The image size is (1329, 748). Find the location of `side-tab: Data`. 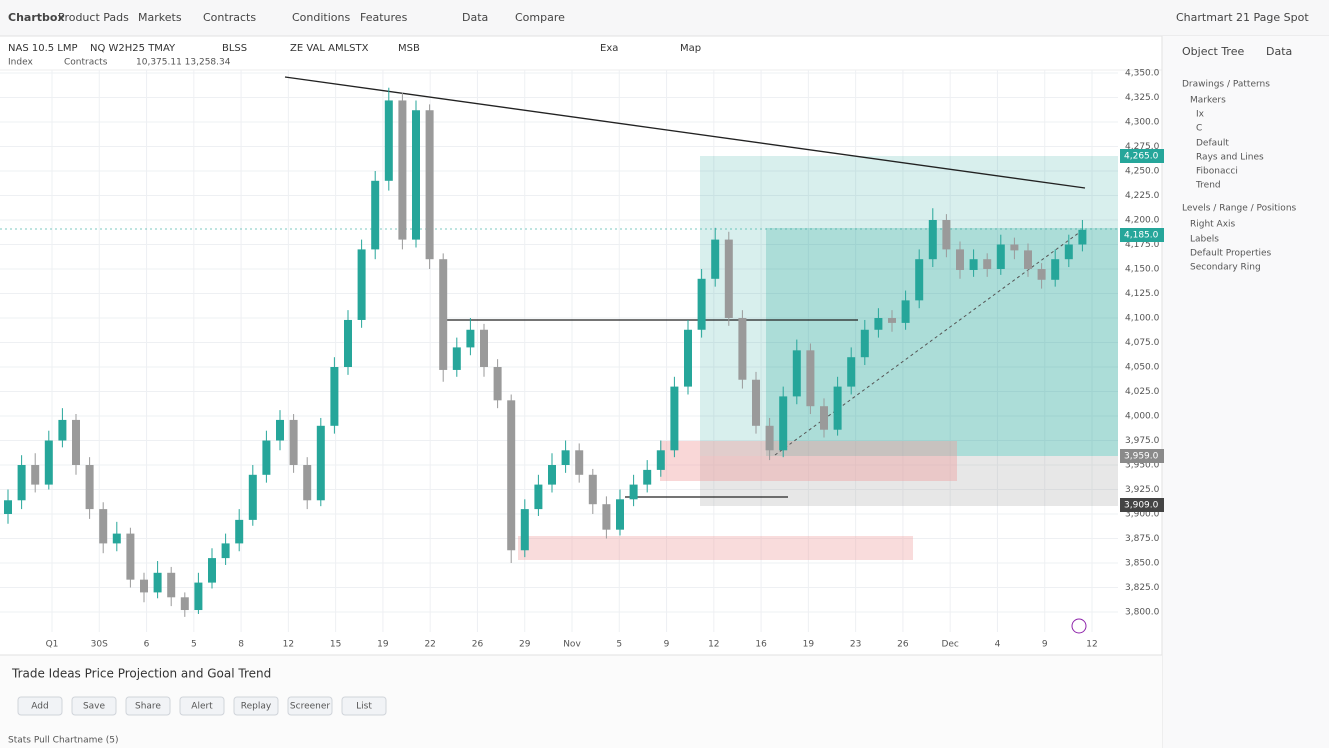

side-tab: Data is located at coordinates (1279, 51).